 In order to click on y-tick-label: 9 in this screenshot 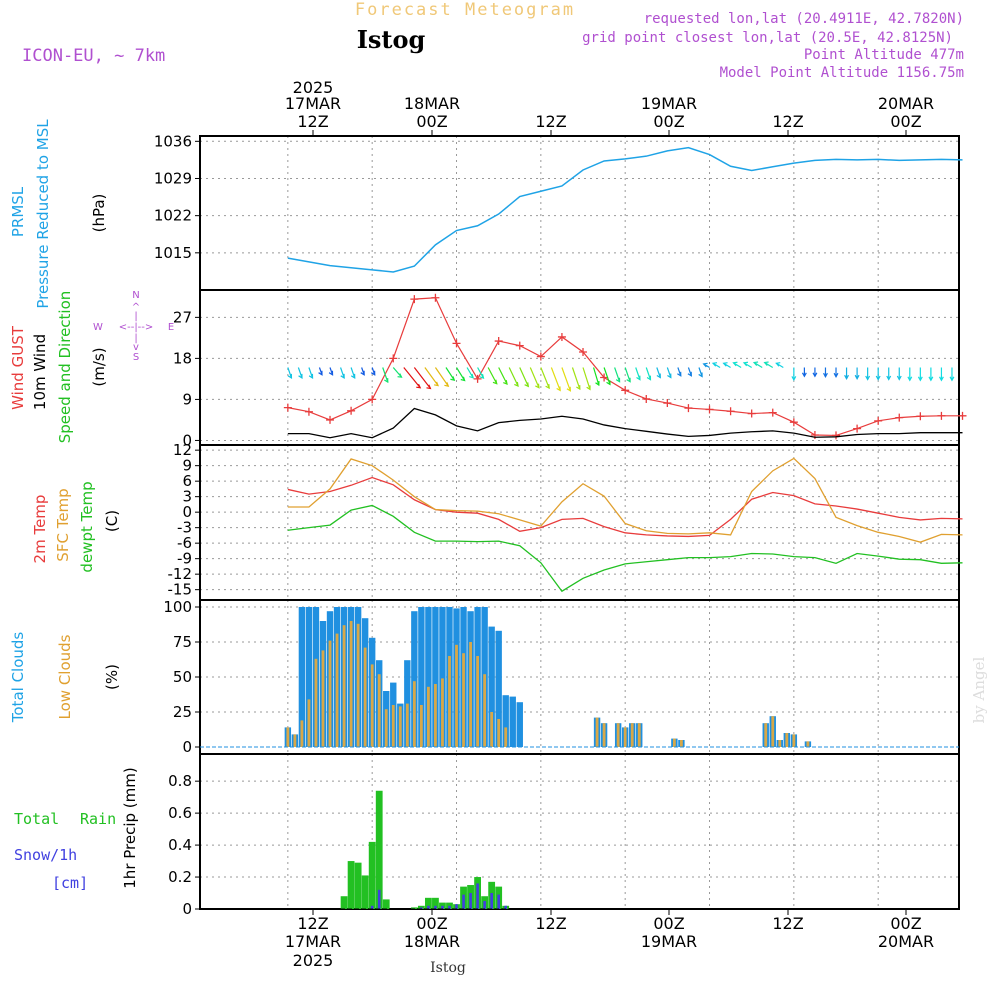, I will do `click(187, 466)`.